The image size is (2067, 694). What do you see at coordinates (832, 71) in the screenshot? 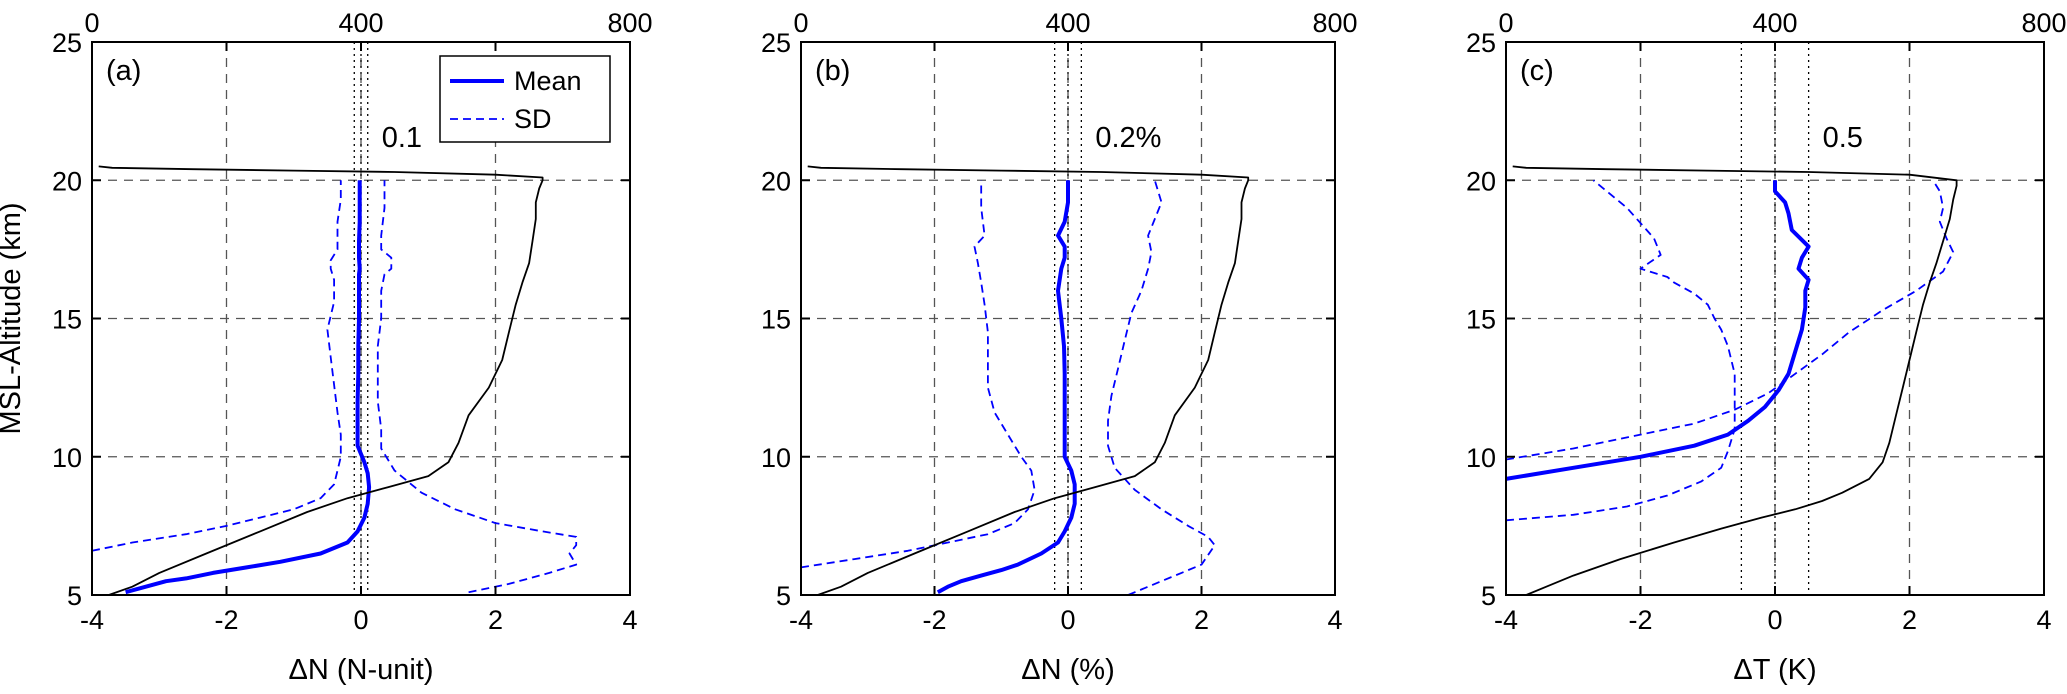
I see `panel-label: (b)` at bounding box center [832, 71].